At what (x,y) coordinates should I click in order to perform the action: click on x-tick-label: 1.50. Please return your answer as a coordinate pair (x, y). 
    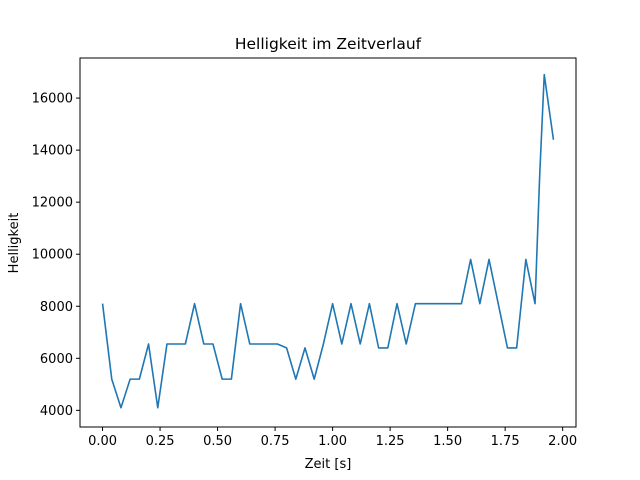
    Looking at the image, I should click on (447, 441).